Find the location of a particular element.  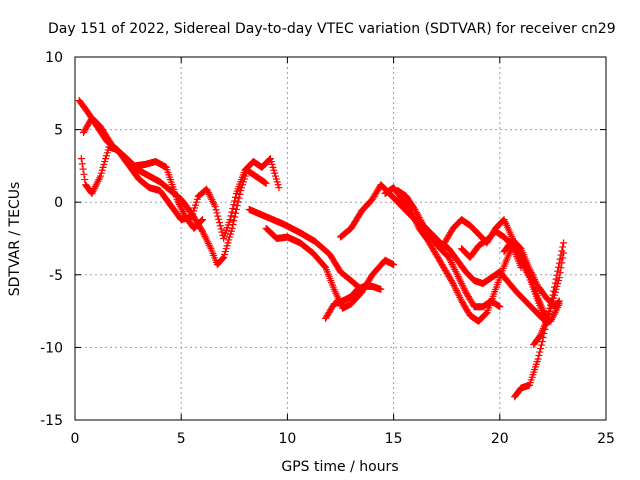

y-tick-label: 0 is located at coordinates (58, 203).